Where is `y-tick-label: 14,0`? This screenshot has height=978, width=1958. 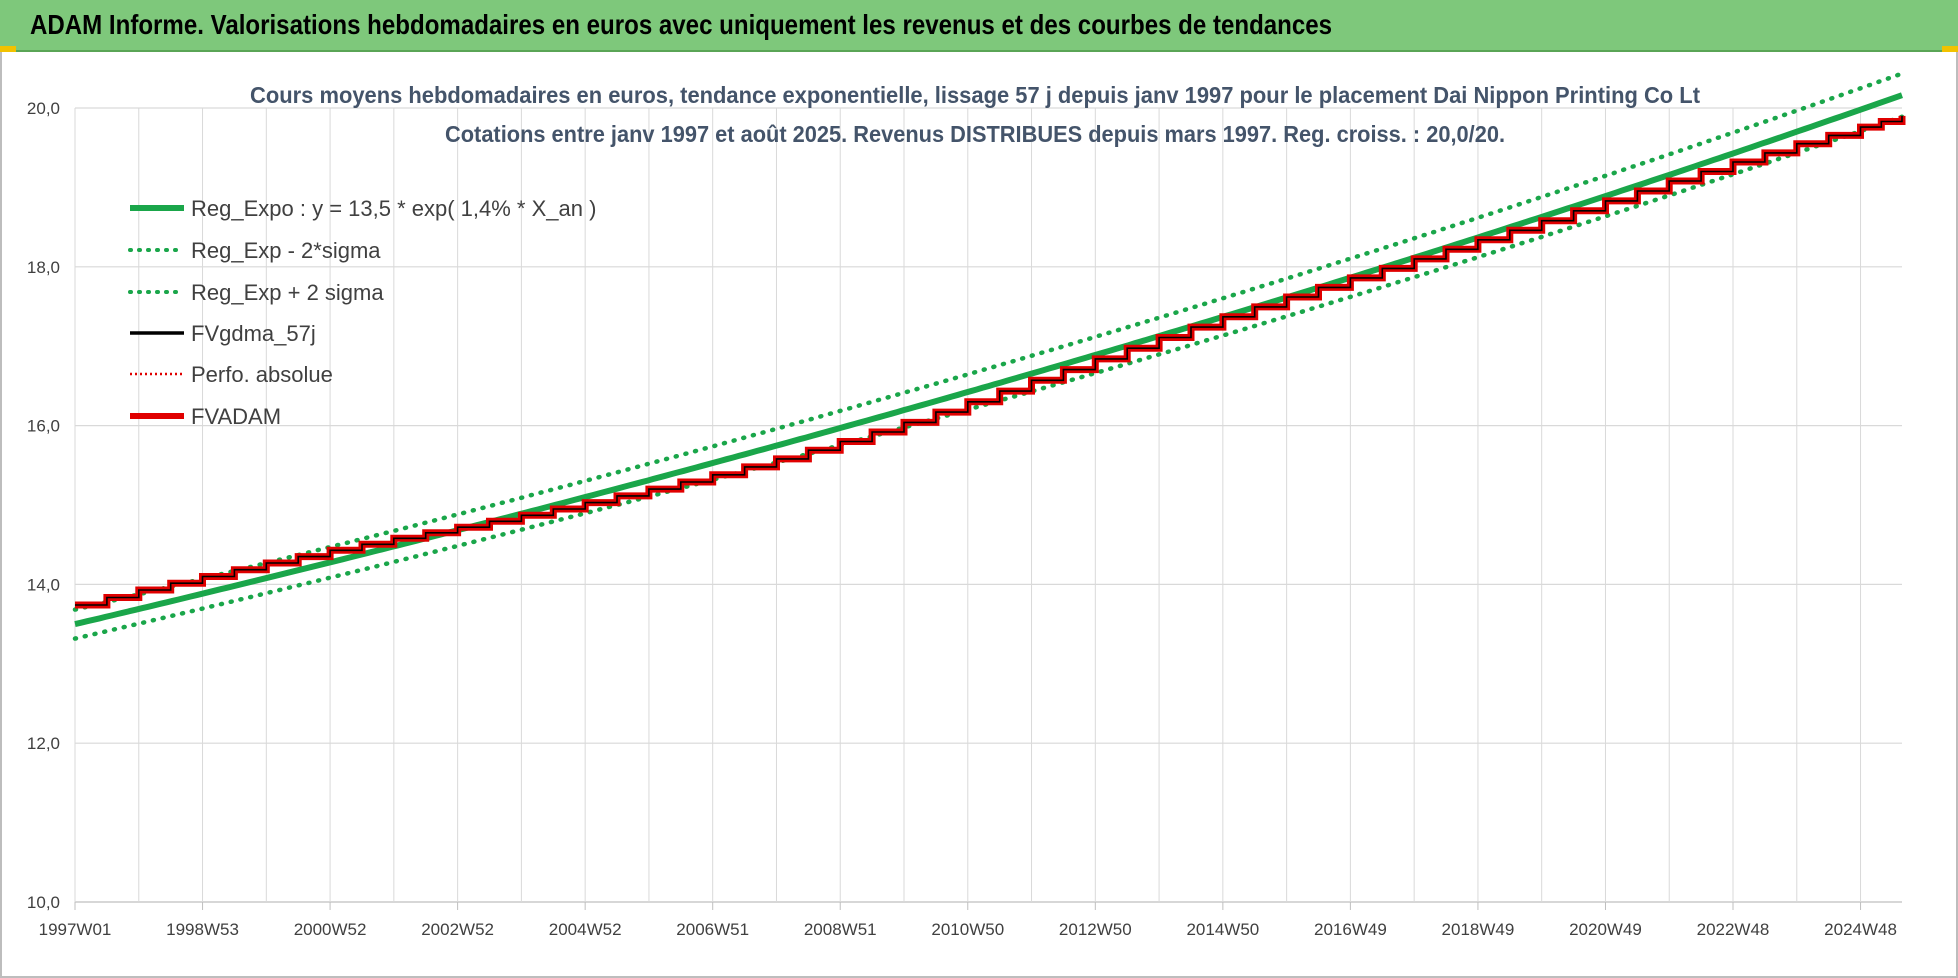 y-tick-label: 14,0 is located at coordinates (43, 584).